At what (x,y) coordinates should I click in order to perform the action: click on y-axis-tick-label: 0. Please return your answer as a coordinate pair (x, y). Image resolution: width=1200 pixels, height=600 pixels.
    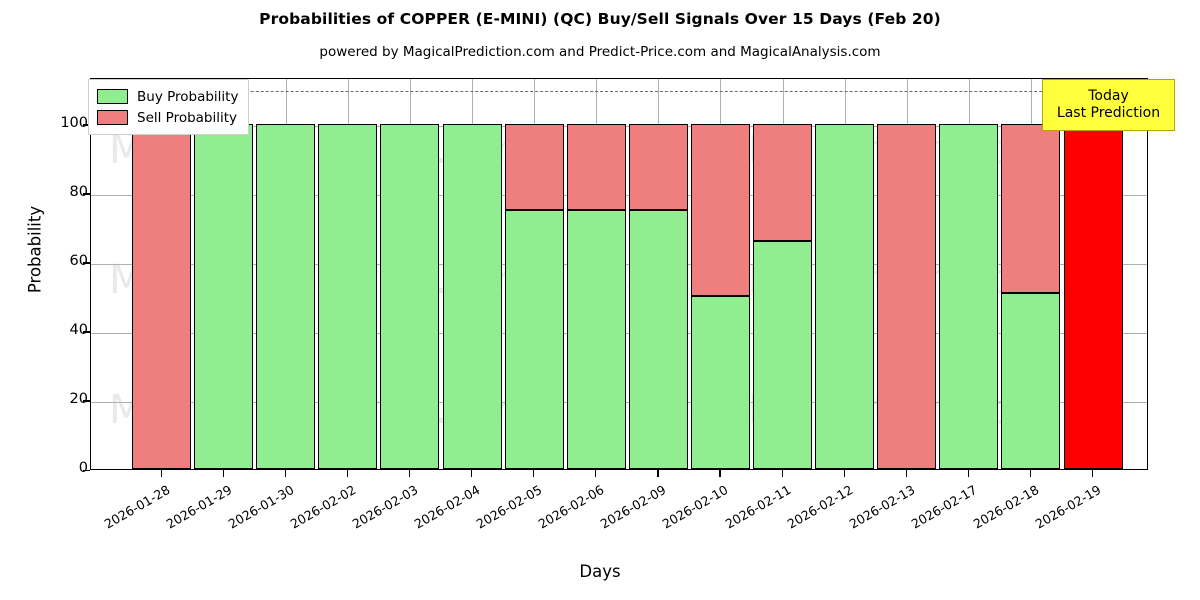
    Looking at the image, I should click on (83, 468).